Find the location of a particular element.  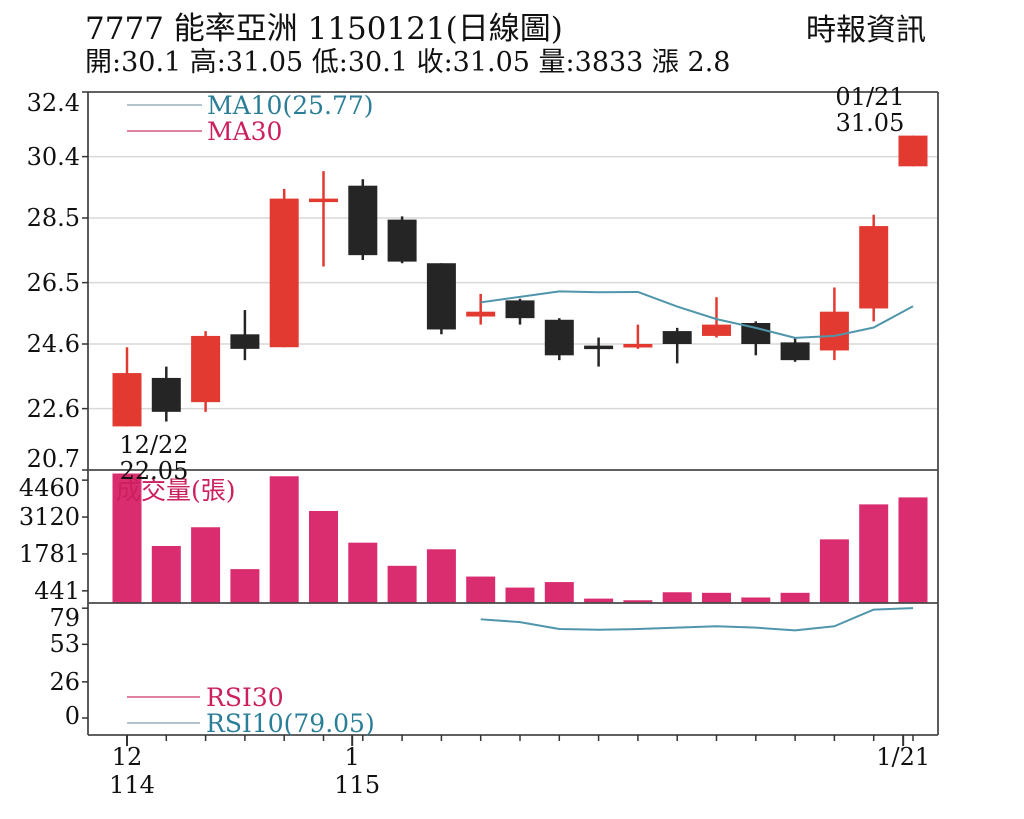

rsi-tick-label: 79 is located at coordinates (64, 618).